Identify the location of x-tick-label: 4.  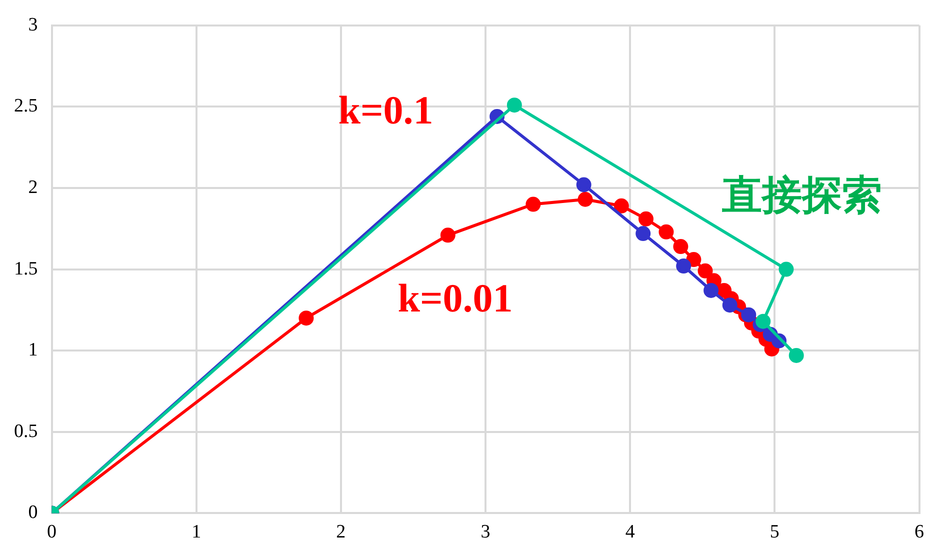
(630, 532).